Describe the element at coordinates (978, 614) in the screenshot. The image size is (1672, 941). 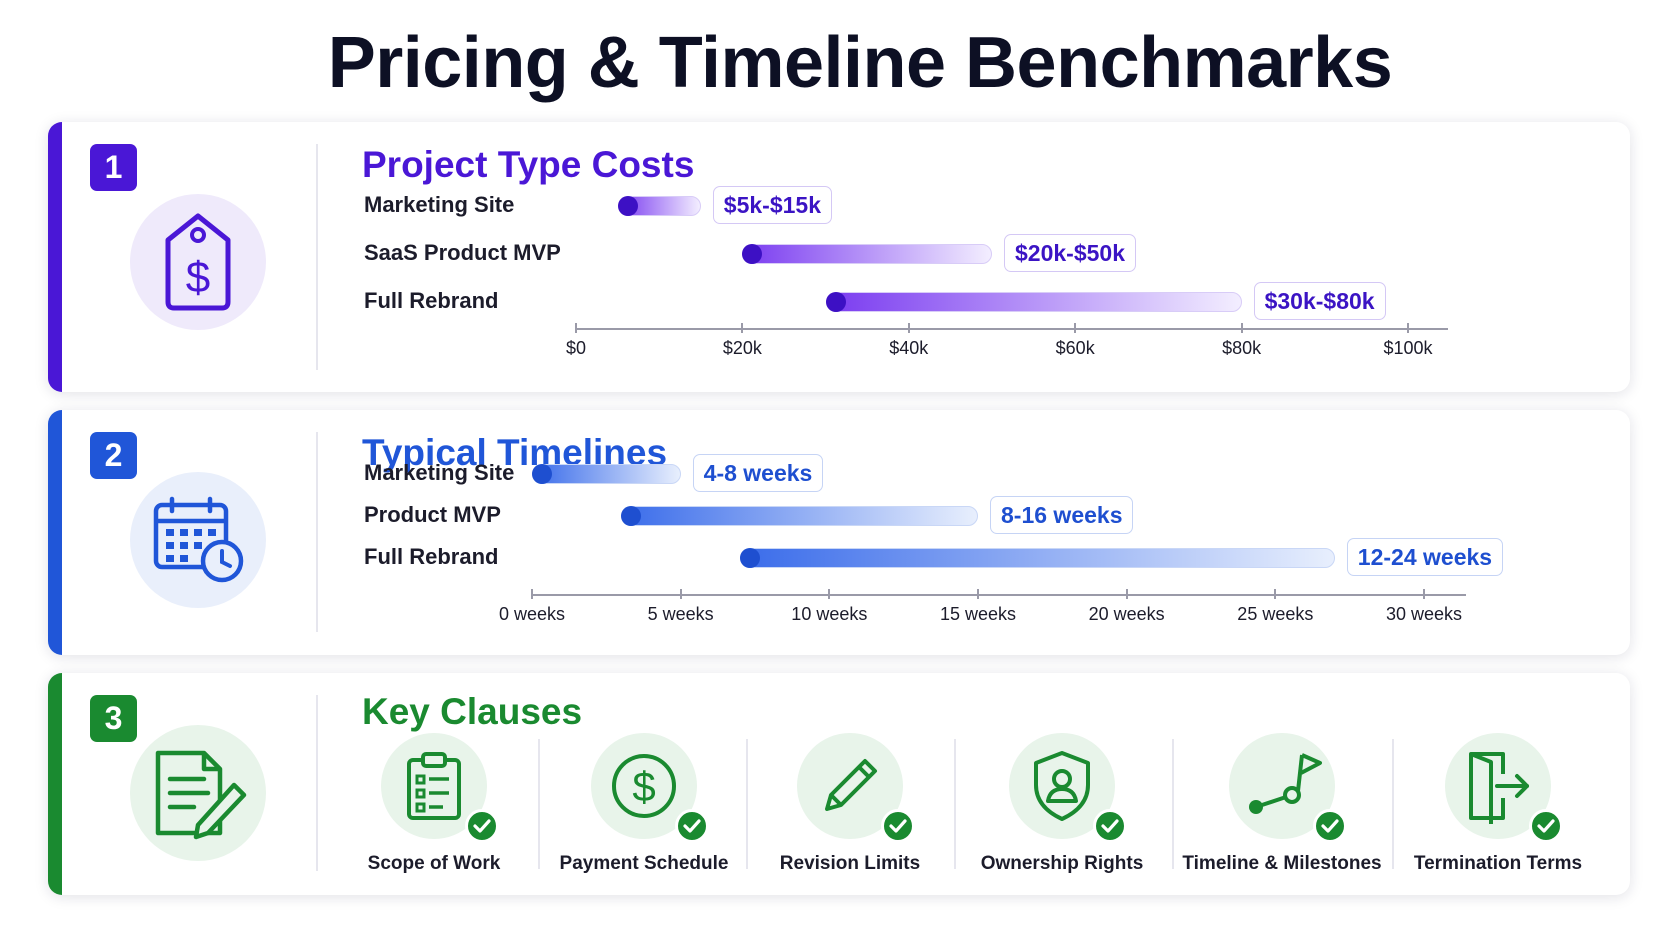
I see `x-tick-label: 15 weeks` at that location.